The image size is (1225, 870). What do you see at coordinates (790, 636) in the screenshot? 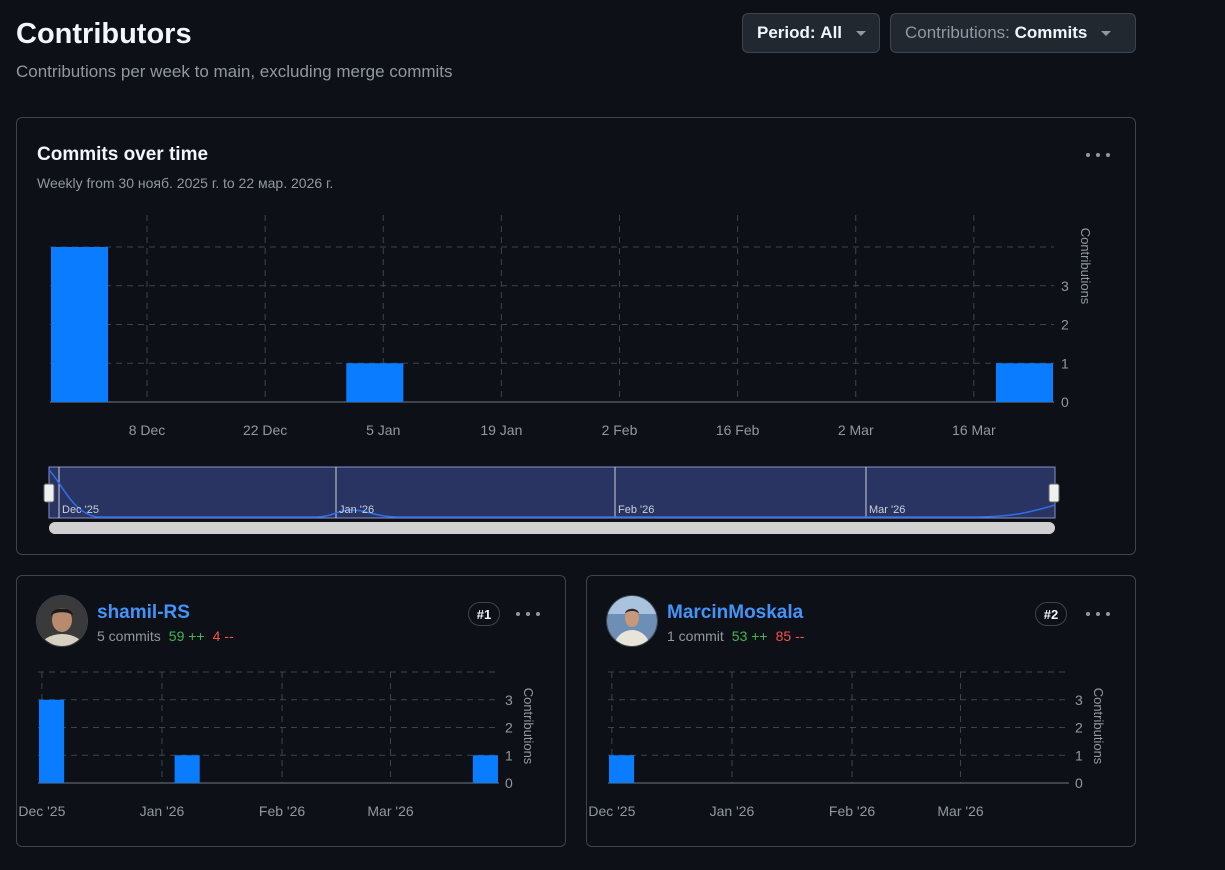
I see `deletions-count: 85 --` at bounding box center [790, 636].